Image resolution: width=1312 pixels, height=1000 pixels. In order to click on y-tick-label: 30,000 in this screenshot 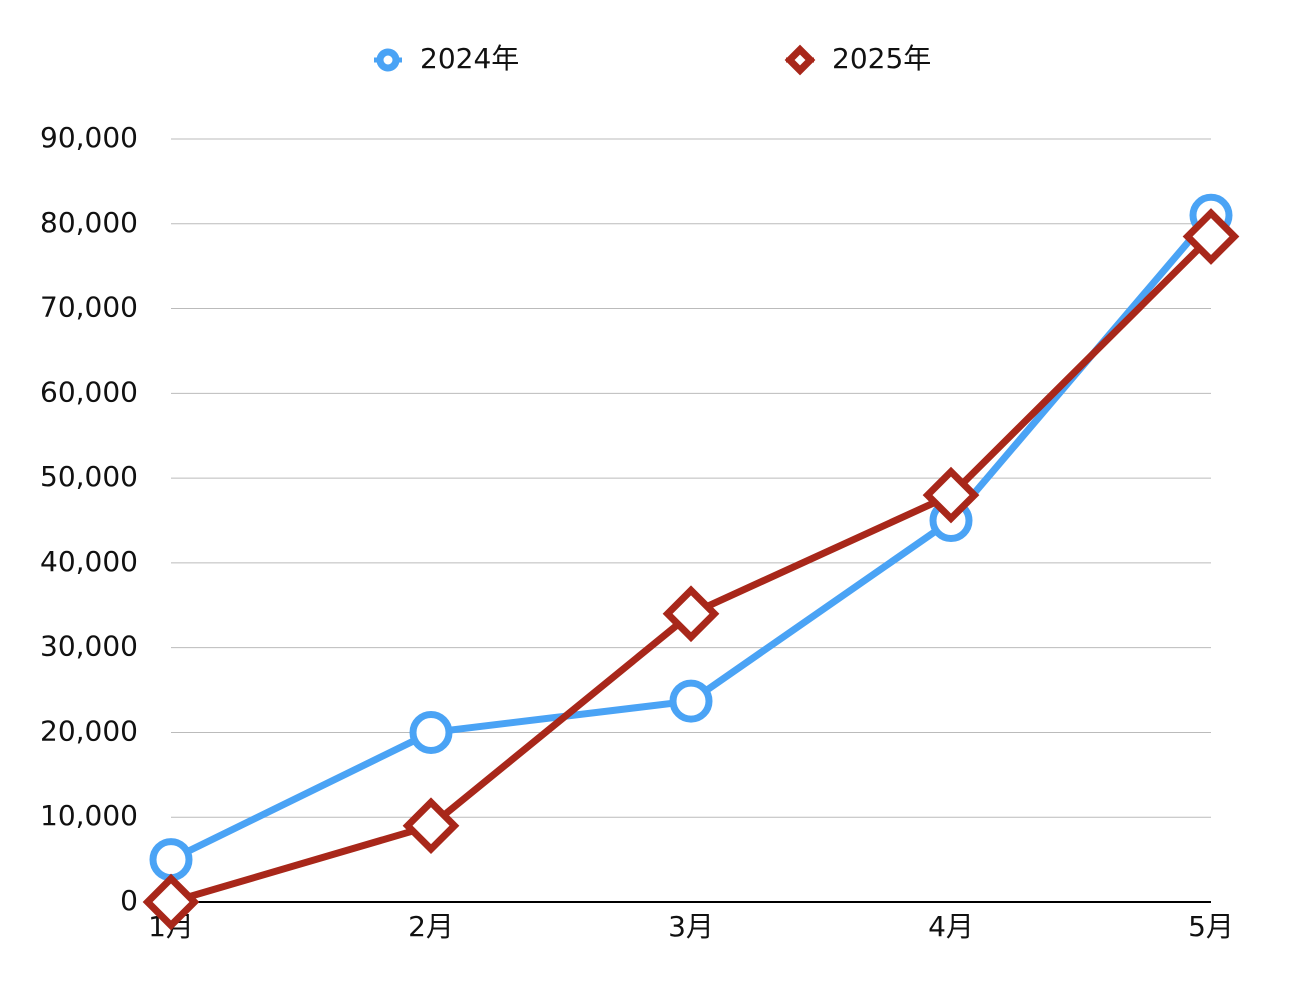, I will do `click(89, 646)`.